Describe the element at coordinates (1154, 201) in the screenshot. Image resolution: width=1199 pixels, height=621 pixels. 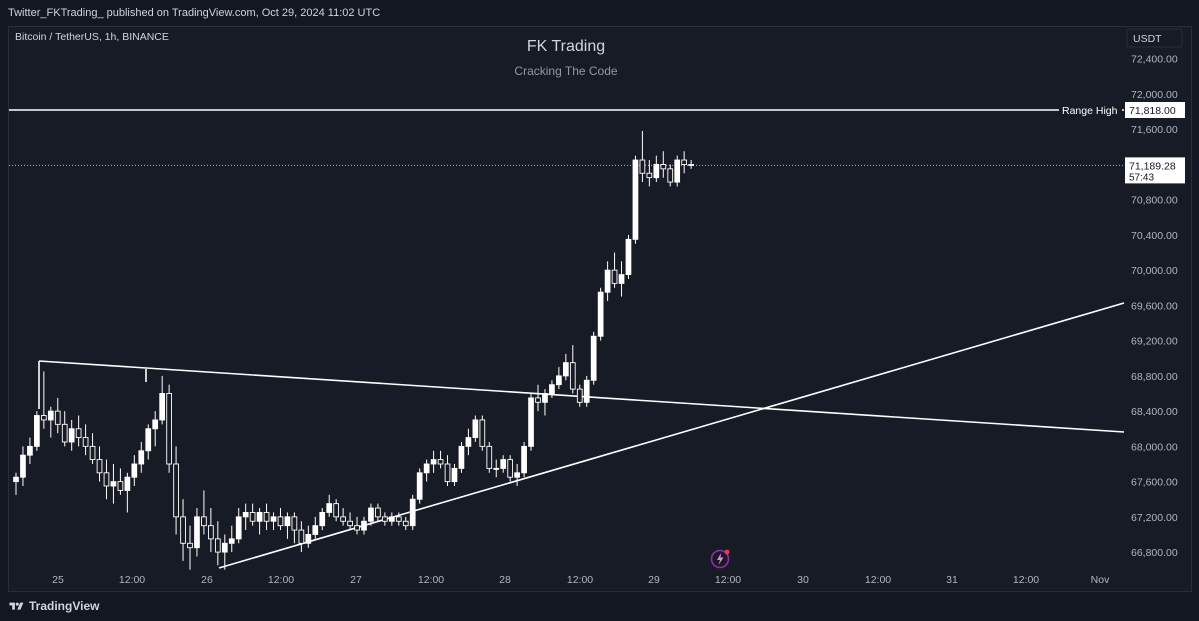
I see `y-tick-label: 70,800.00` at that location.